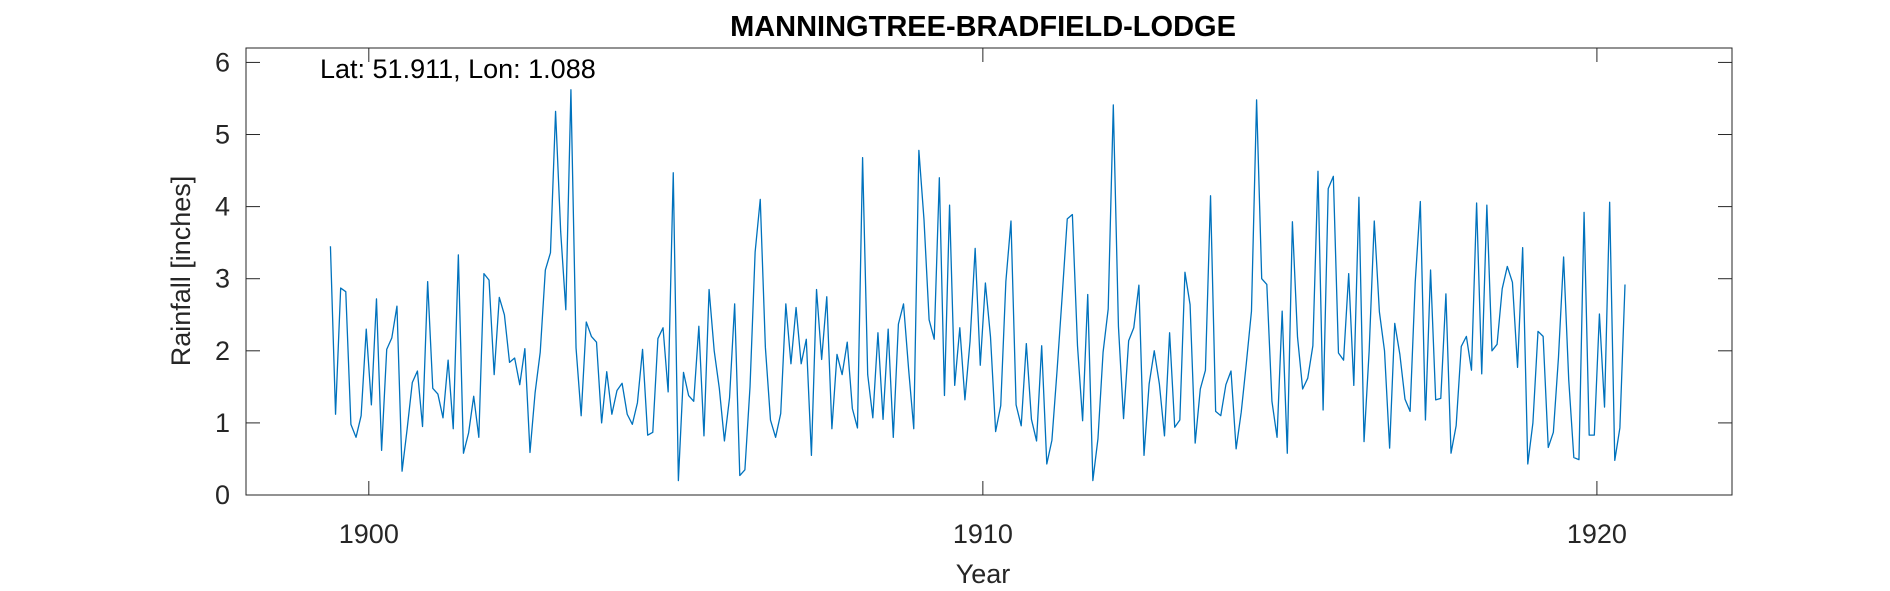 This screenshot has height=591, width=1890. What do you see at coordinates (222, 207) in the screenshot?
I see `y-tick-label: 4` at bounding box center [222, 207].